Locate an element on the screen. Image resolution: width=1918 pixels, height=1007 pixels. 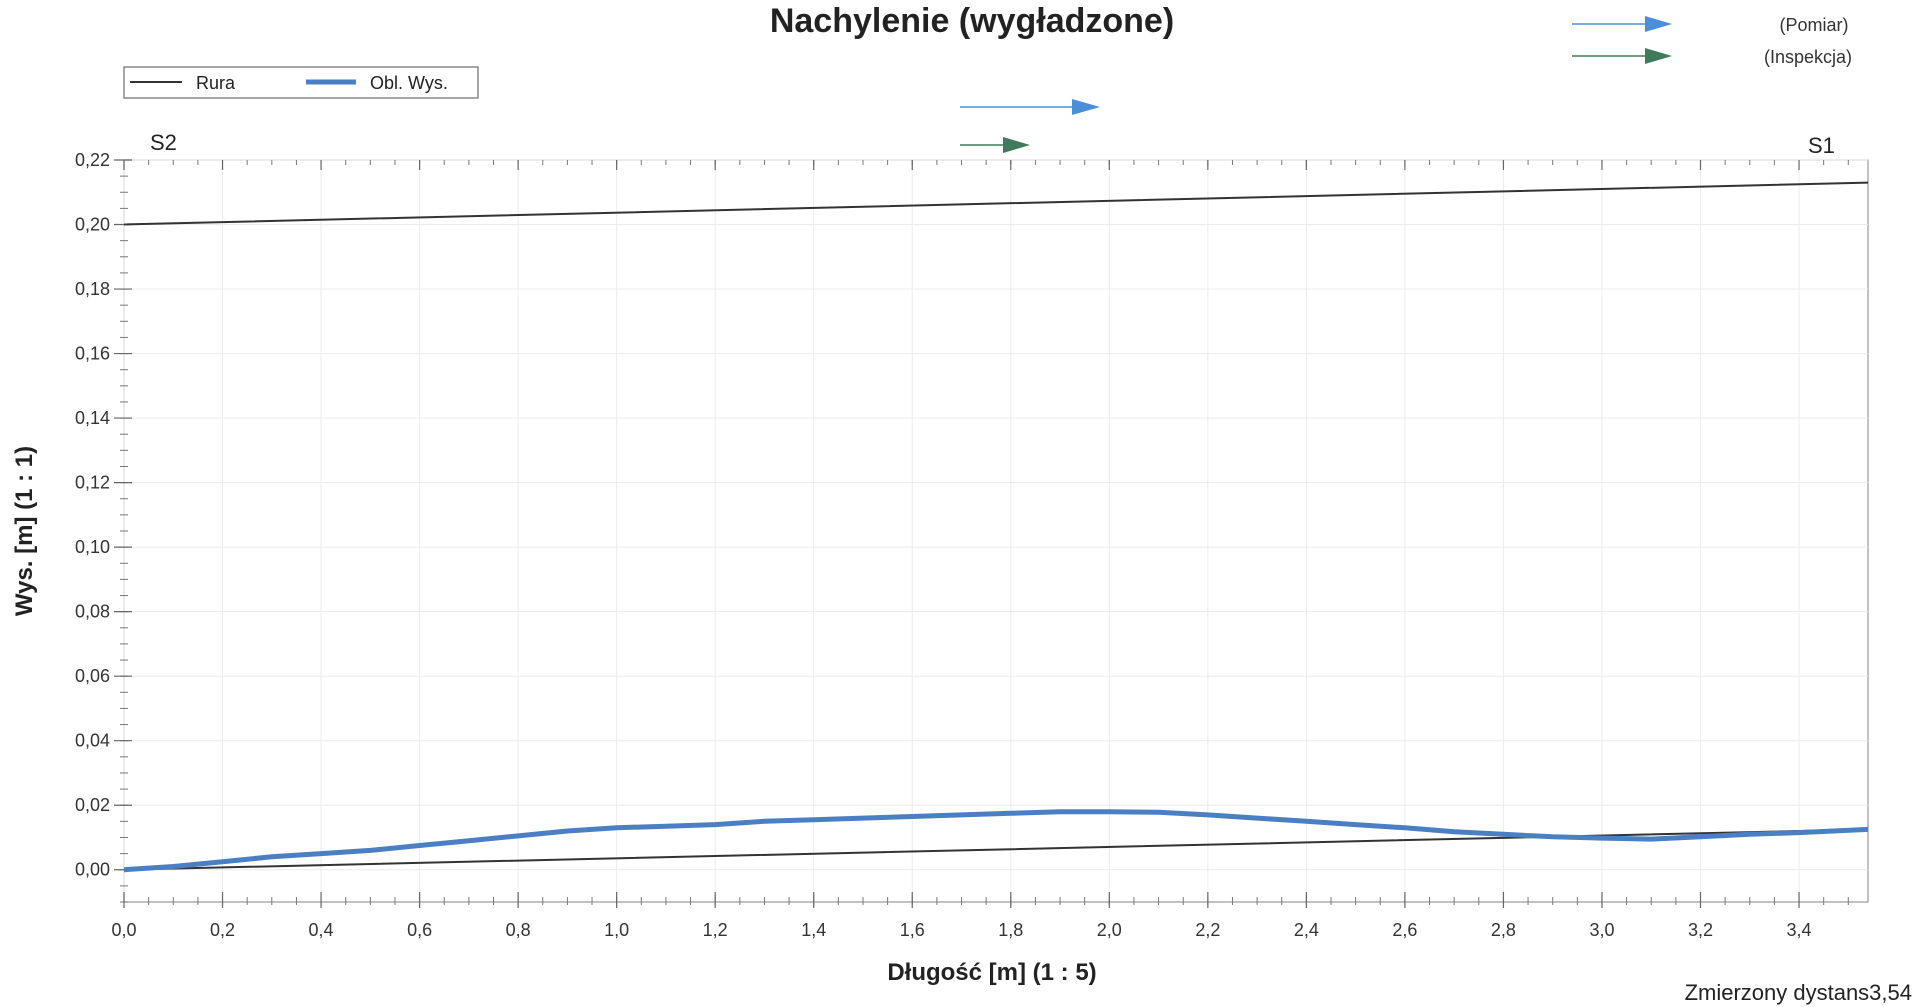
y-axis-label: Wys. [m] (1 : 1) is located at coordinates (24, 531).